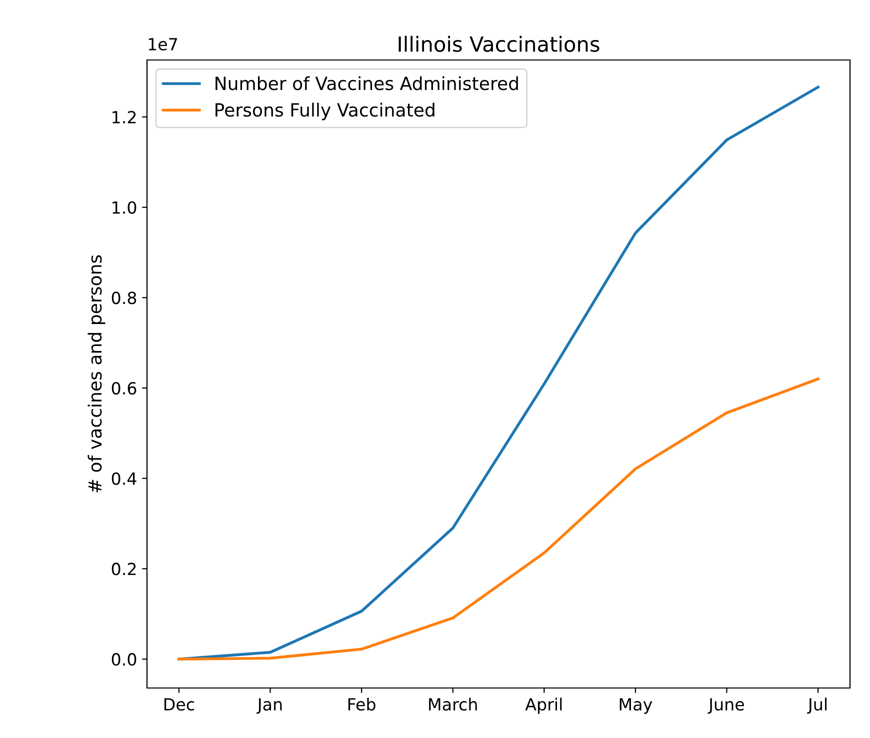 The height and width of the screenshot is (738, 870). I want to click on x-tick-label: Feb, so click(362, 704).